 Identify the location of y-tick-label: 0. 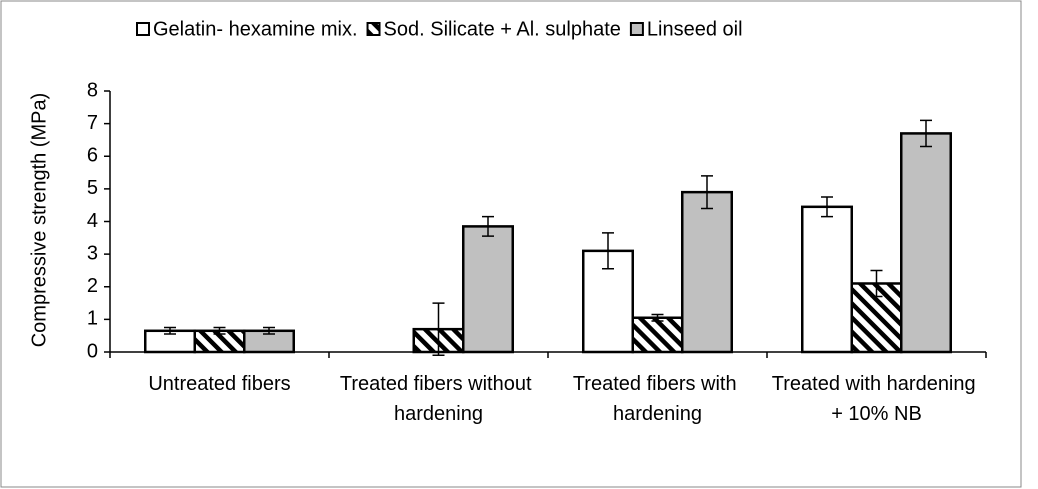
(92, 351).